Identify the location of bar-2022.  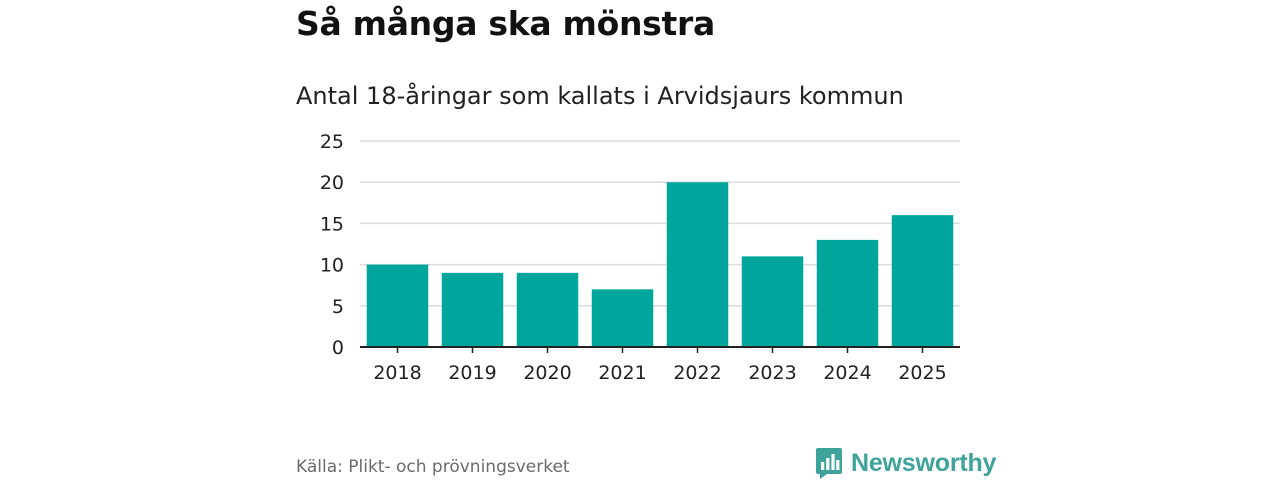
(697, 264).